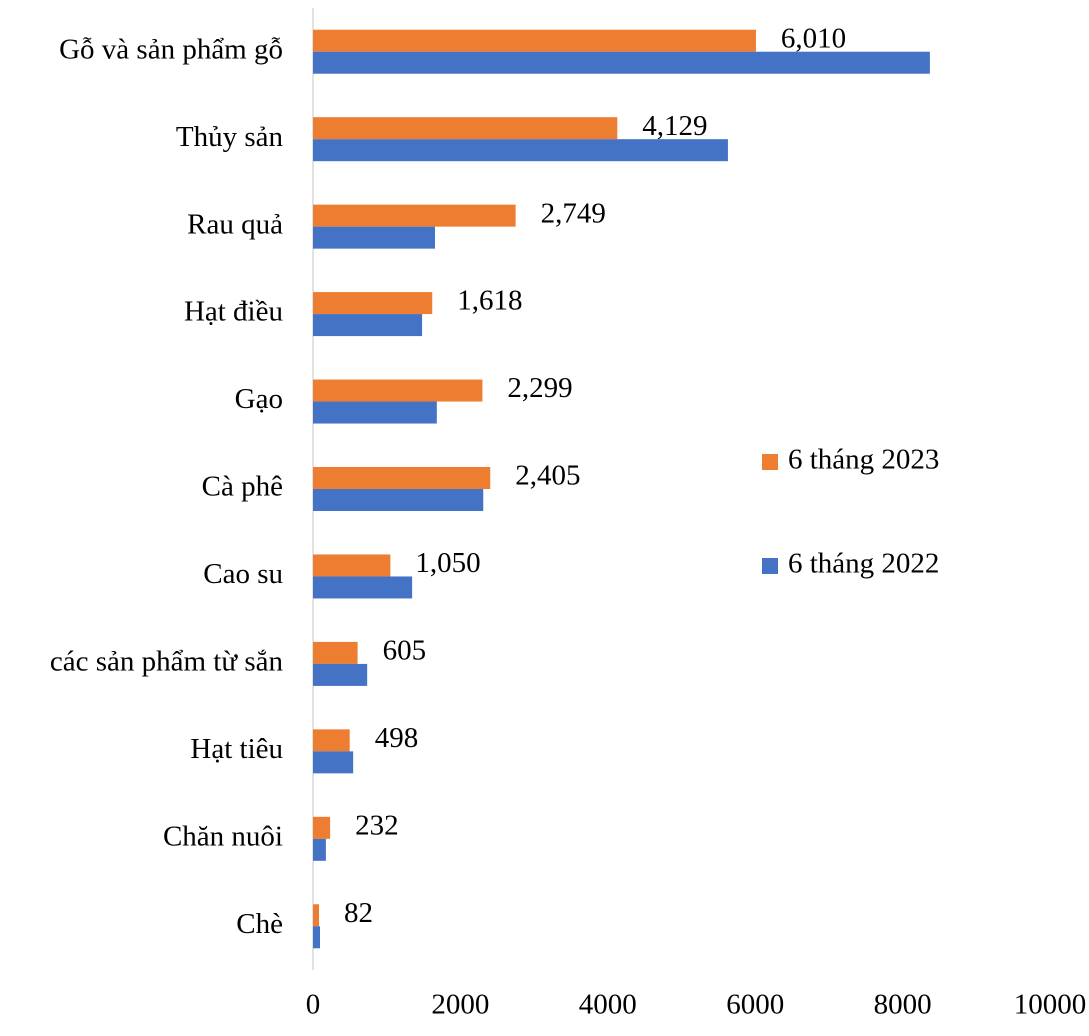  What do you see at coordinates (171, 49) in the screenshot?
I see `category-label: Gỗ và sản phẩm gỗ` at bounding box center [171, 49].